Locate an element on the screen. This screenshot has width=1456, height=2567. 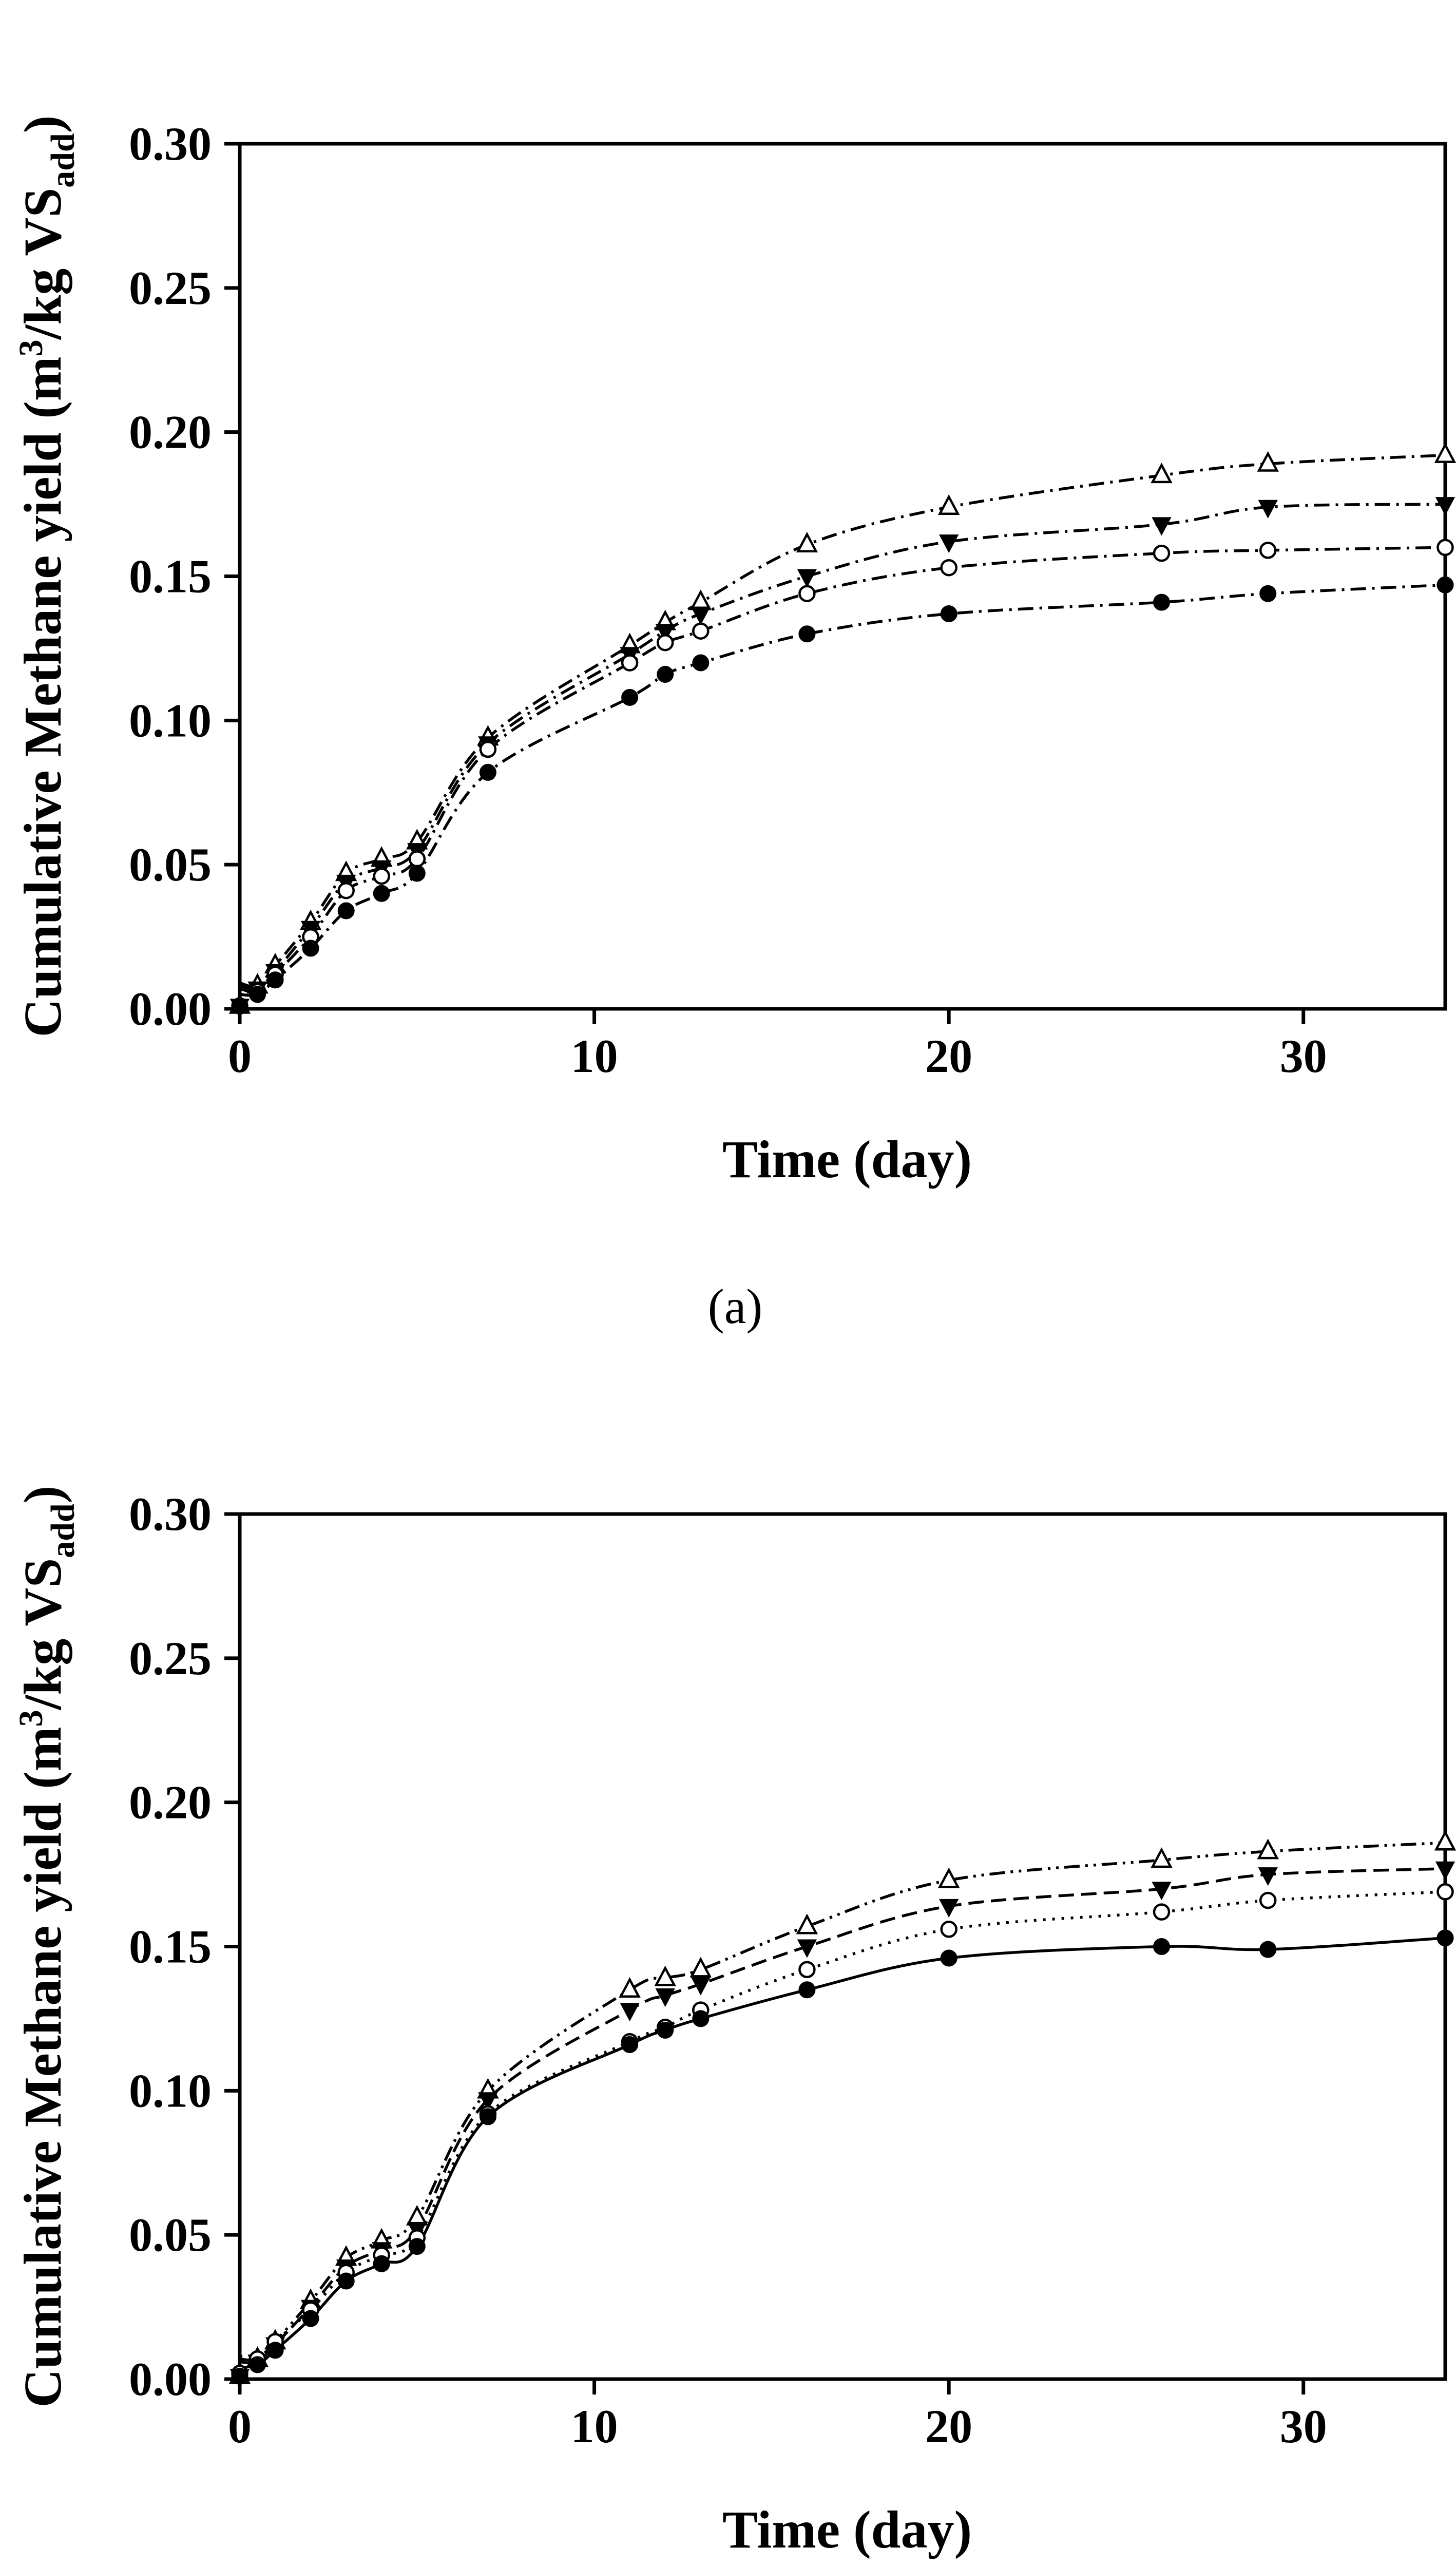
x-tick-label: 0 is located at coordinates (240, 2426).